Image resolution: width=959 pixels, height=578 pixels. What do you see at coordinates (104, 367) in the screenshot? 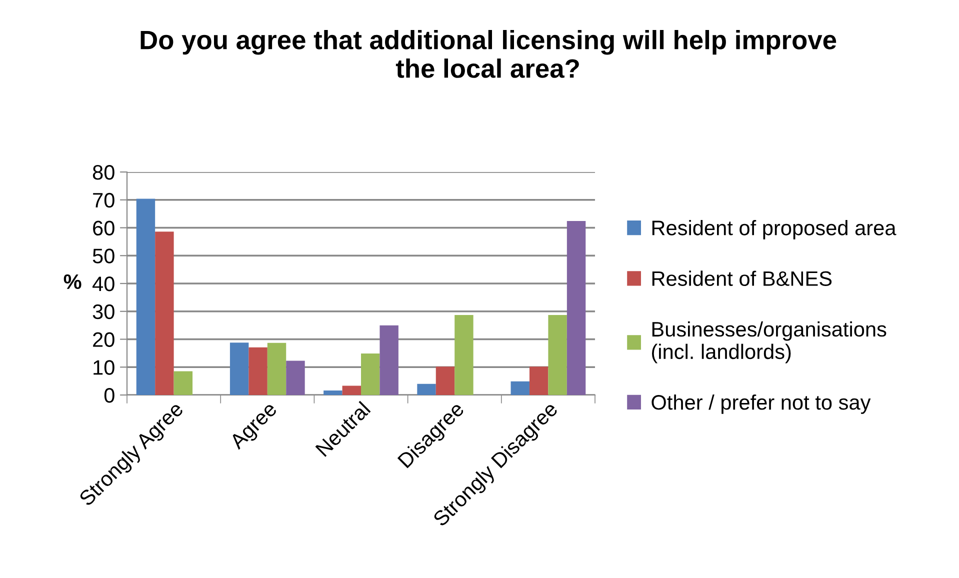
I see `y-tick-label: 10` at bounding box center [104, 367].